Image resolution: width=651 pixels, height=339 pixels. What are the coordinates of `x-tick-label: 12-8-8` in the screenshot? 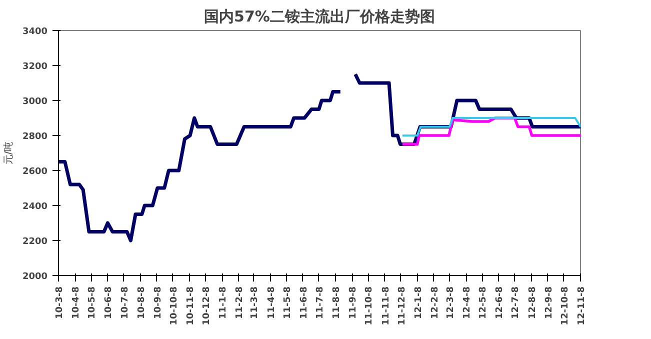 It's located at (533, 303).